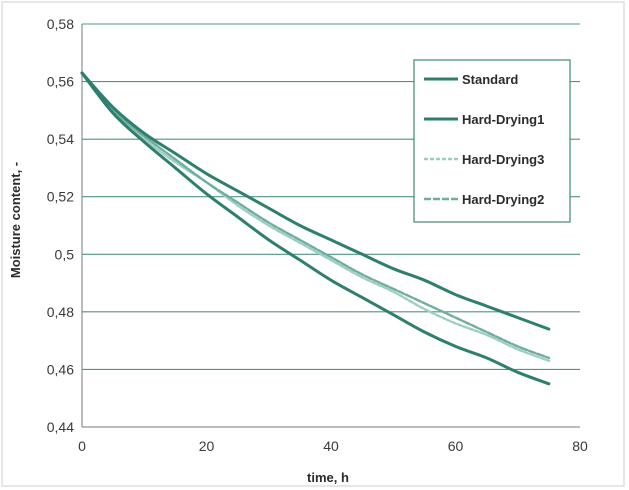 The height and width of the screenshot is (490, 629). What do you see at coordinates (580, 446) in the screenshot?
I see `x-tick-label: 80` at bounding box center [580, 446].